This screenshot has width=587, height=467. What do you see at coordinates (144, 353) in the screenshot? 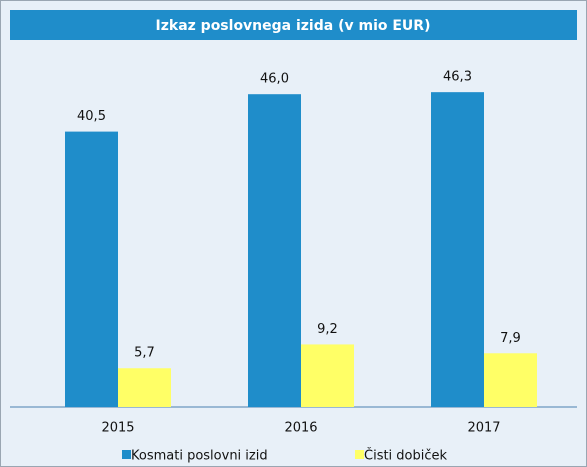
I see `data-label: 5,7` at bounding box center [144, 353].